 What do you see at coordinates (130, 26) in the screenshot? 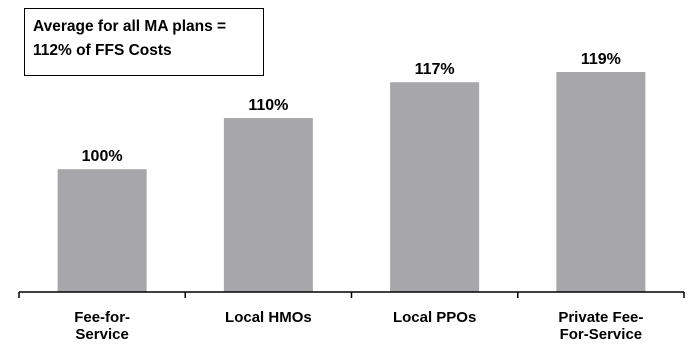
I see `annotation-line-1: Average for all MA plans =` at bounding box center [130, 26].